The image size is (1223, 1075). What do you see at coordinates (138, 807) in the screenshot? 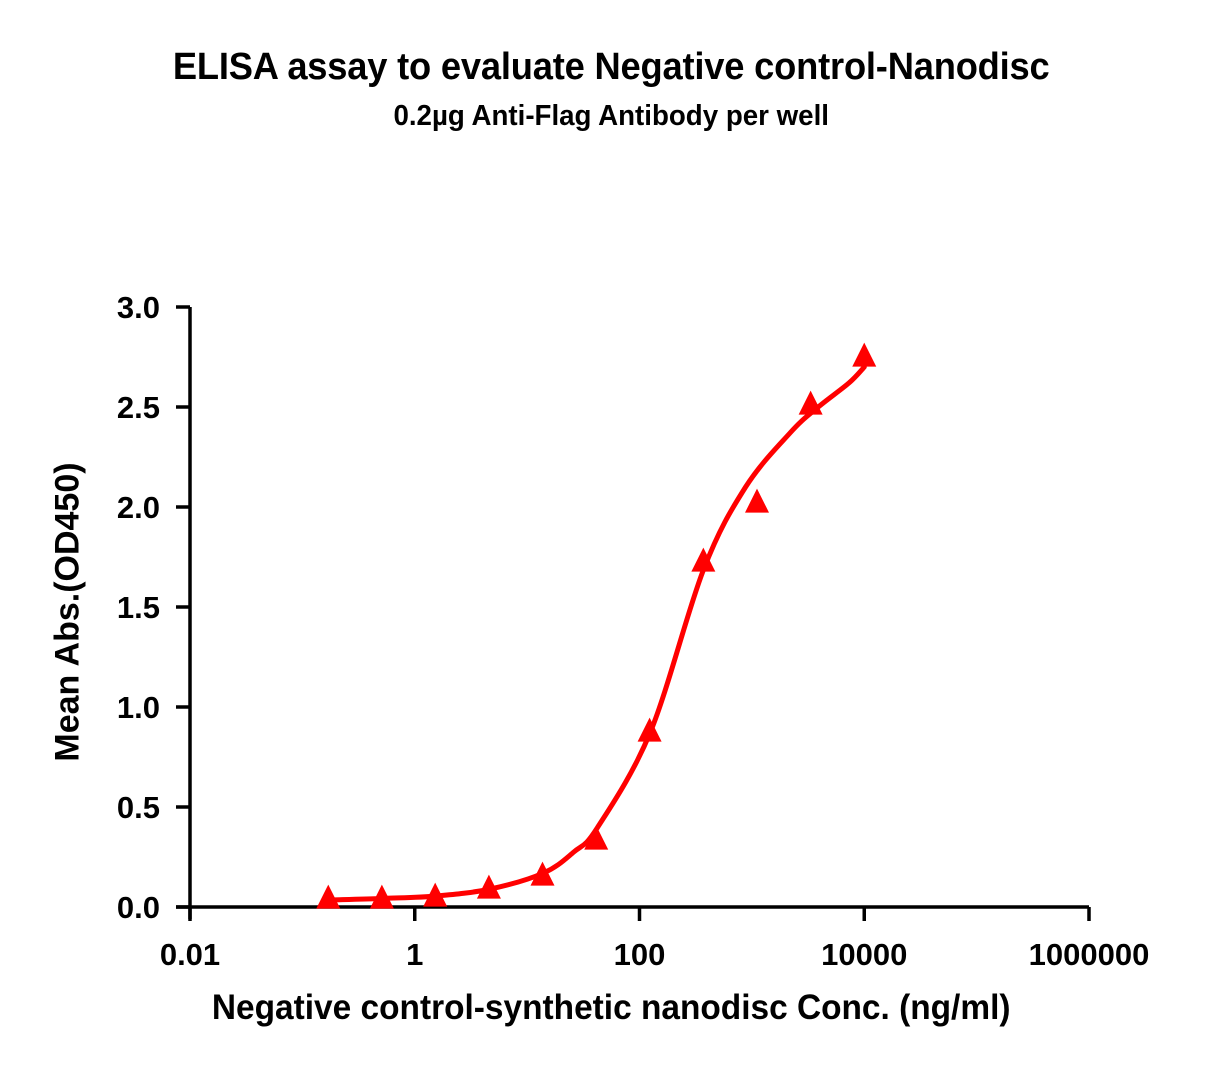
I see `y-tick-label: 0.5` at bounding box center [138, 807].